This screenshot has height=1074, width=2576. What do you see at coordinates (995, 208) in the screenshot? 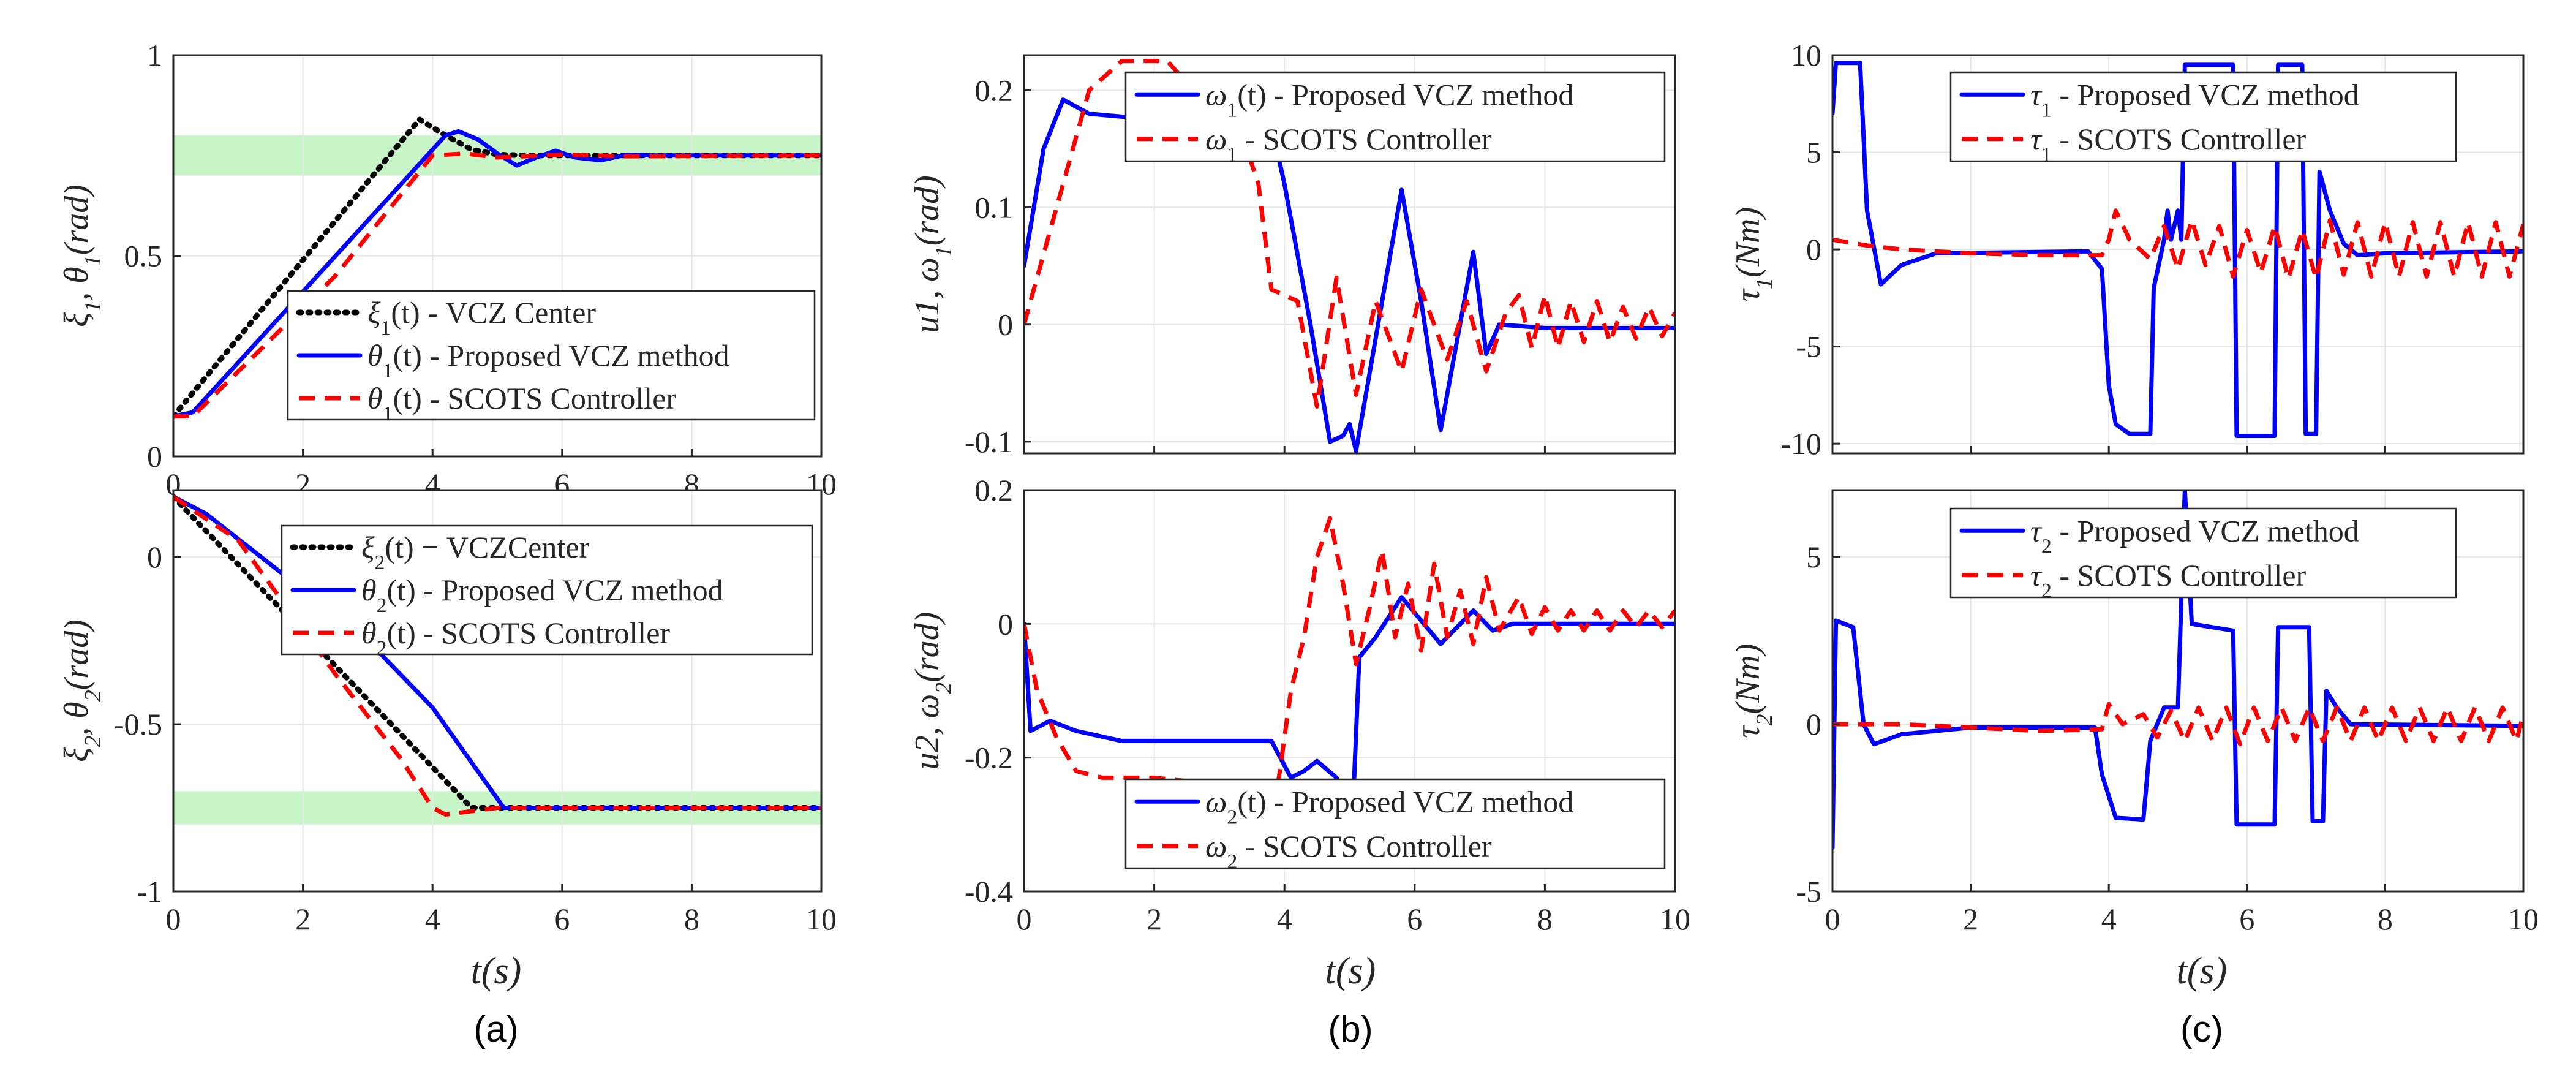
I see `y-tick-label: 0.1` at bounding box center [995, 208].